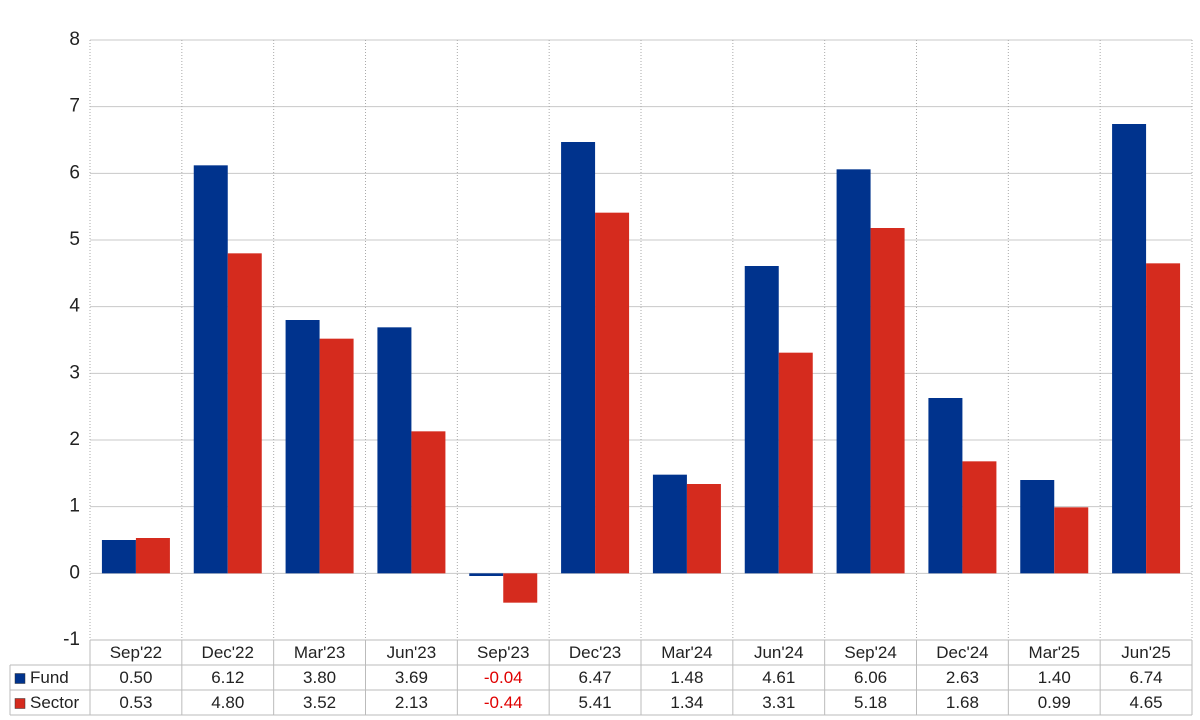 The width and height of the screenshot is (1200, 720). I want to click on y-tick-label: -1, so click(71, 639).